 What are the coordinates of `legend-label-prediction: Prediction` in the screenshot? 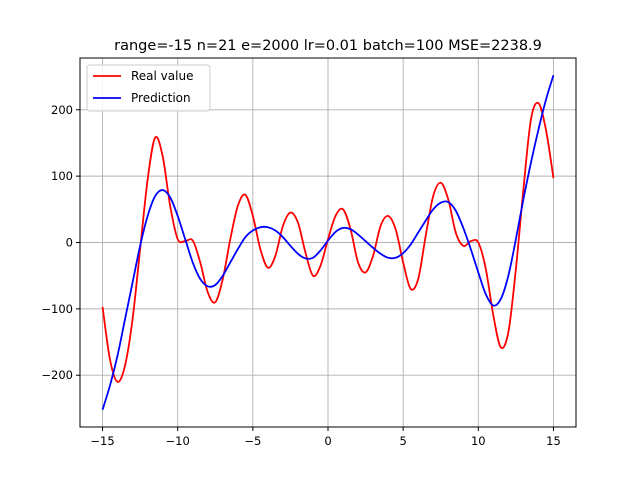 It's located at (161, 98).